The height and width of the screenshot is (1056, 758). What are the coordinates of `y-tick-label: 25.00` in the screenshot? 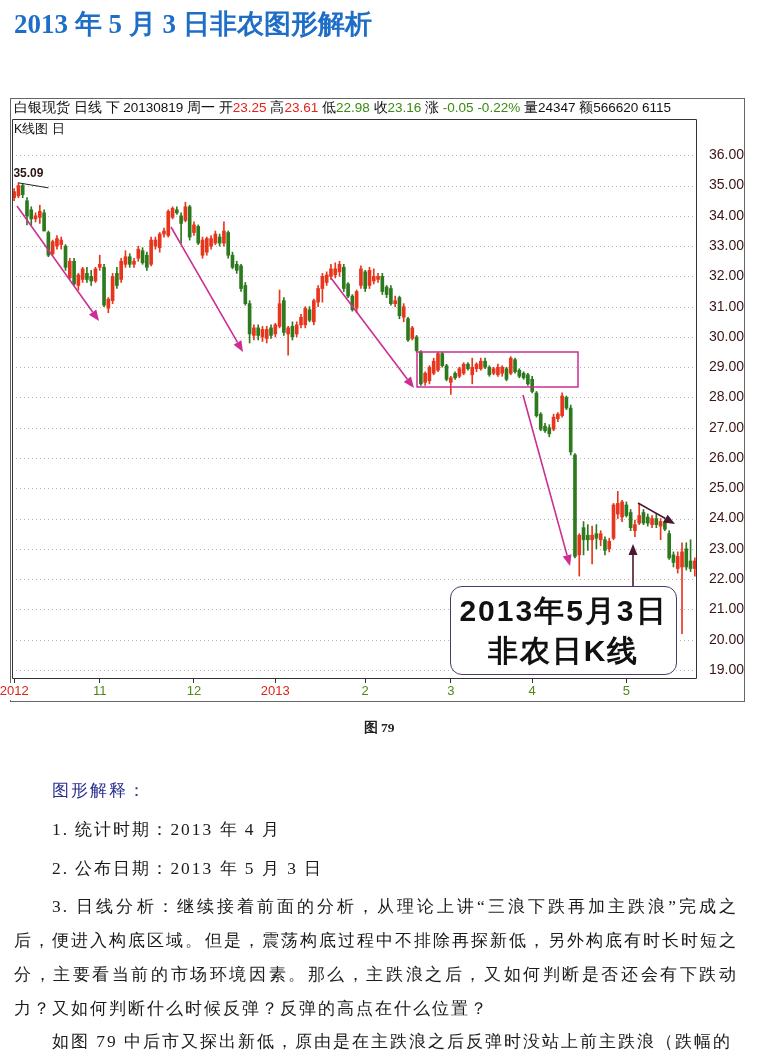 It's located at (727, 487).